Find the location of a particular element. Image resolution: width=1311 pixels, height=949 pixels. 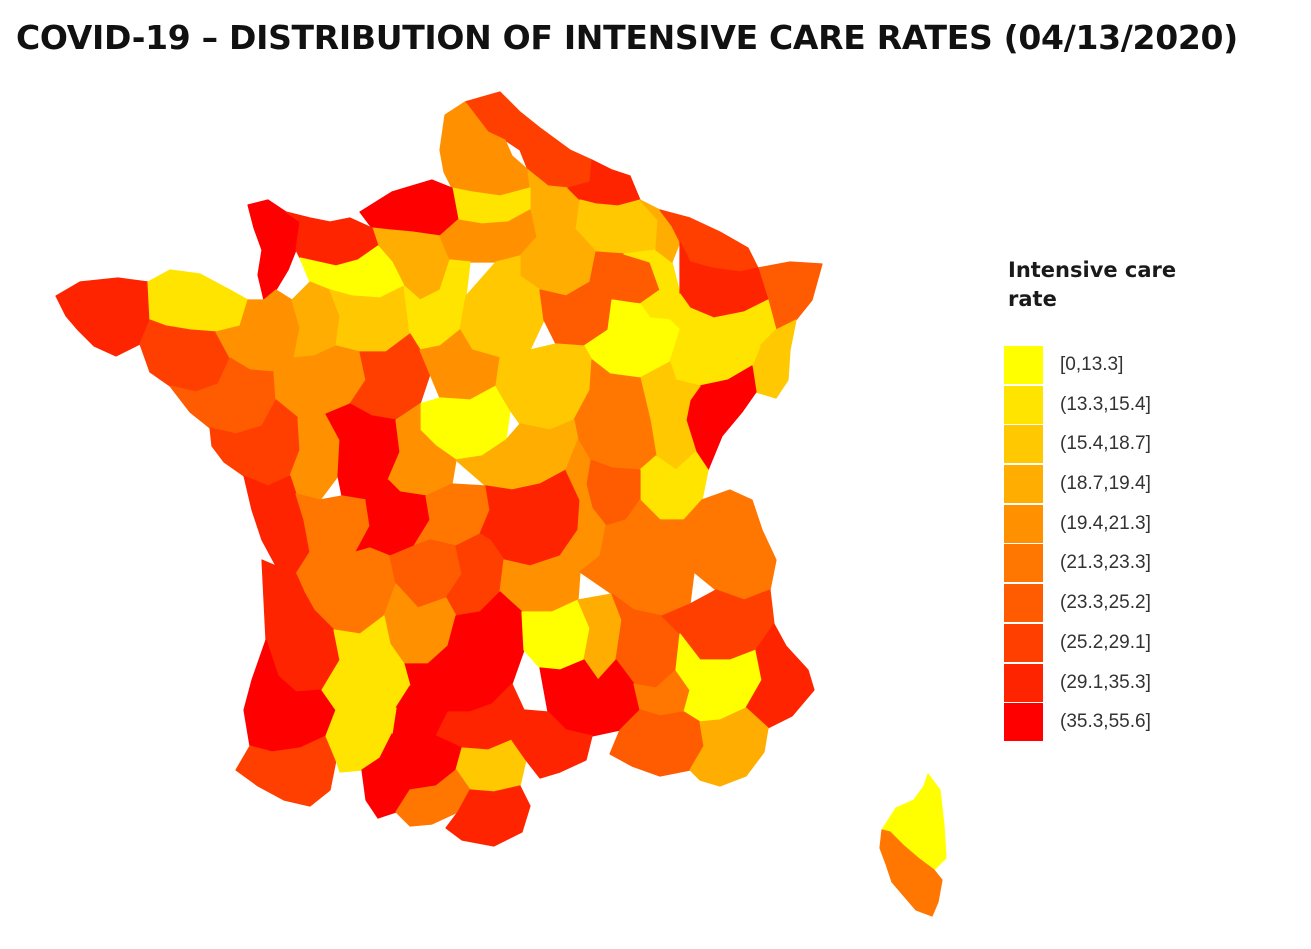

legend-label: [0,13.3] is located at coordinates (1092, 364).